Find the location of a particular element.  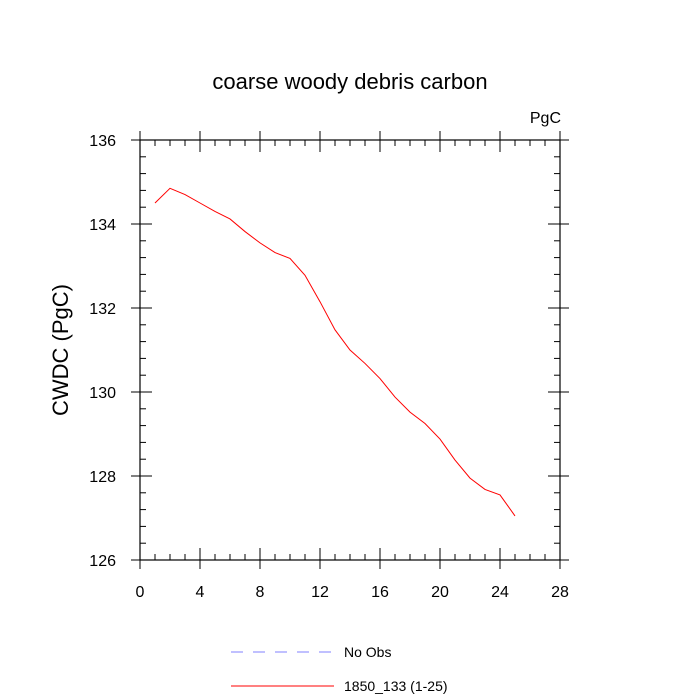

x-tick-label: 12 is located at coordinates (320, 592).